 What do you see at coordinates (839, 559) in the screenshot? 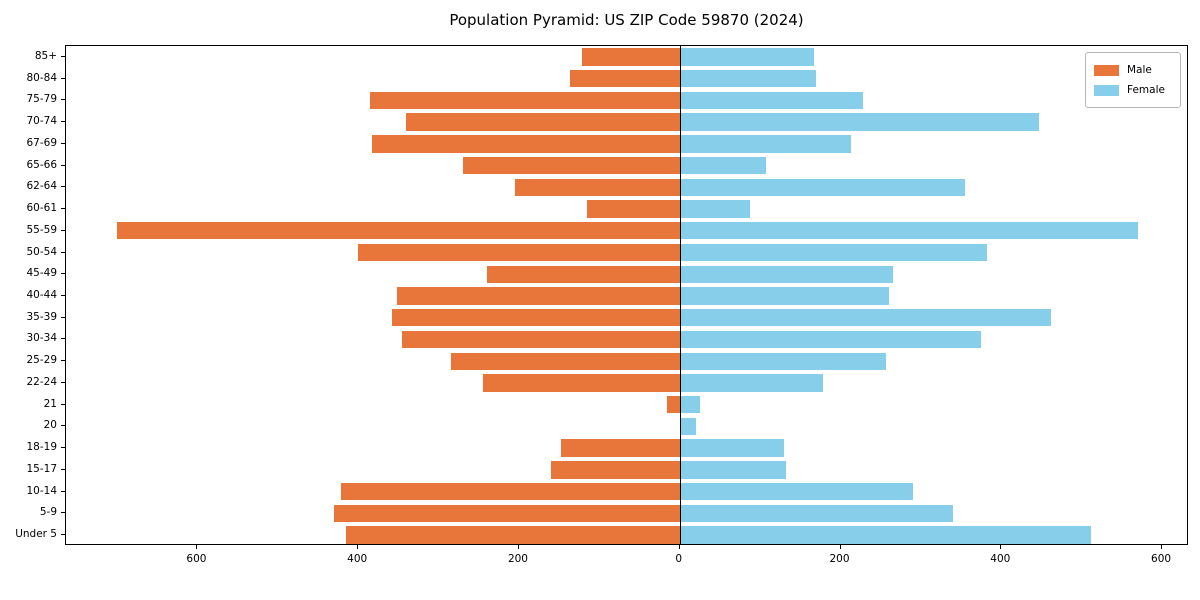
I see `x-tick-label: 200` at bounding box center [839, 559].